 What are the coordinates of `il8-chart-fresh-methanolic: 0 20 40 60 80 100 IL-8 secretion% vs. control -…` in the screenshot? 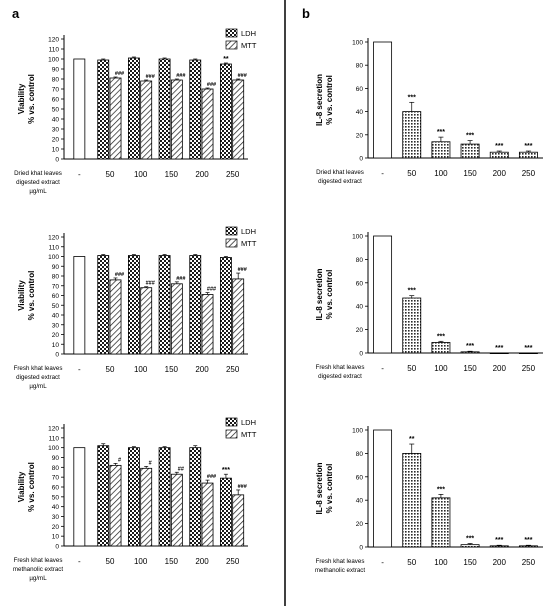 It's located at (429, 500).